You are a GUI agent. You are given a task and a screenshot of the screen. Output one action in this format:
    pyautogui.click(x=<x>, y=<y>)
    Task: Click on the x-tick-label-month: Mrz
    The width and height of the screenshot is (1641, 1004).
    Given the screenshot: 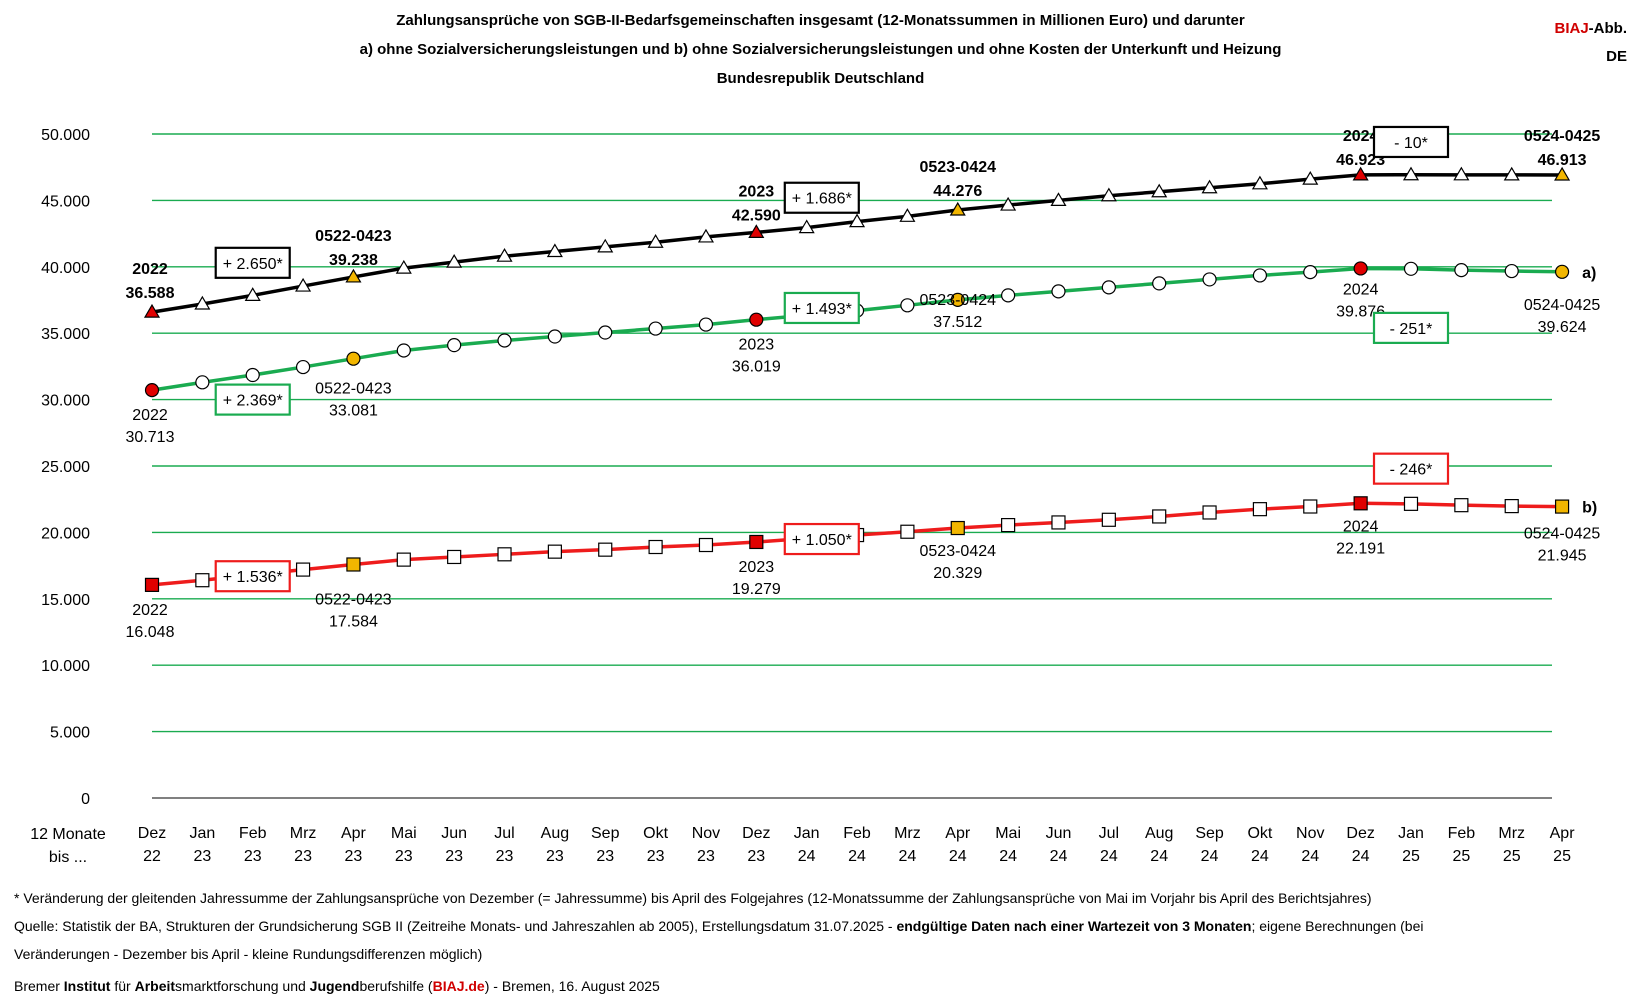 What is the action you would take?
    pyautogui.click(x=303, y=833)
    